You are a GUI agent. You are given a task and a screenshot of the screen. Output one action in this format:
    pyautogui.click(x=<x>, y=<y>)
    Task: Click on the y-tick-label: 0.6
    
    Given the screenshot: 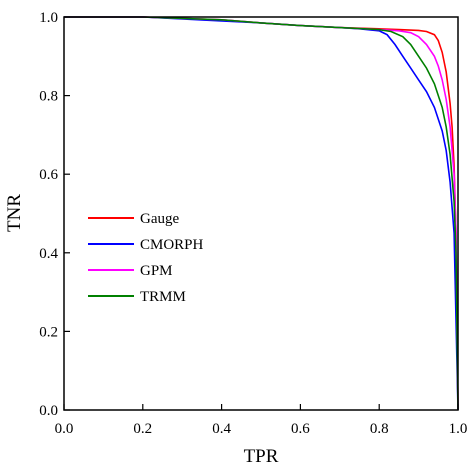 What is the action you would take?
    pyautogui.click(x=48, y=175)
    